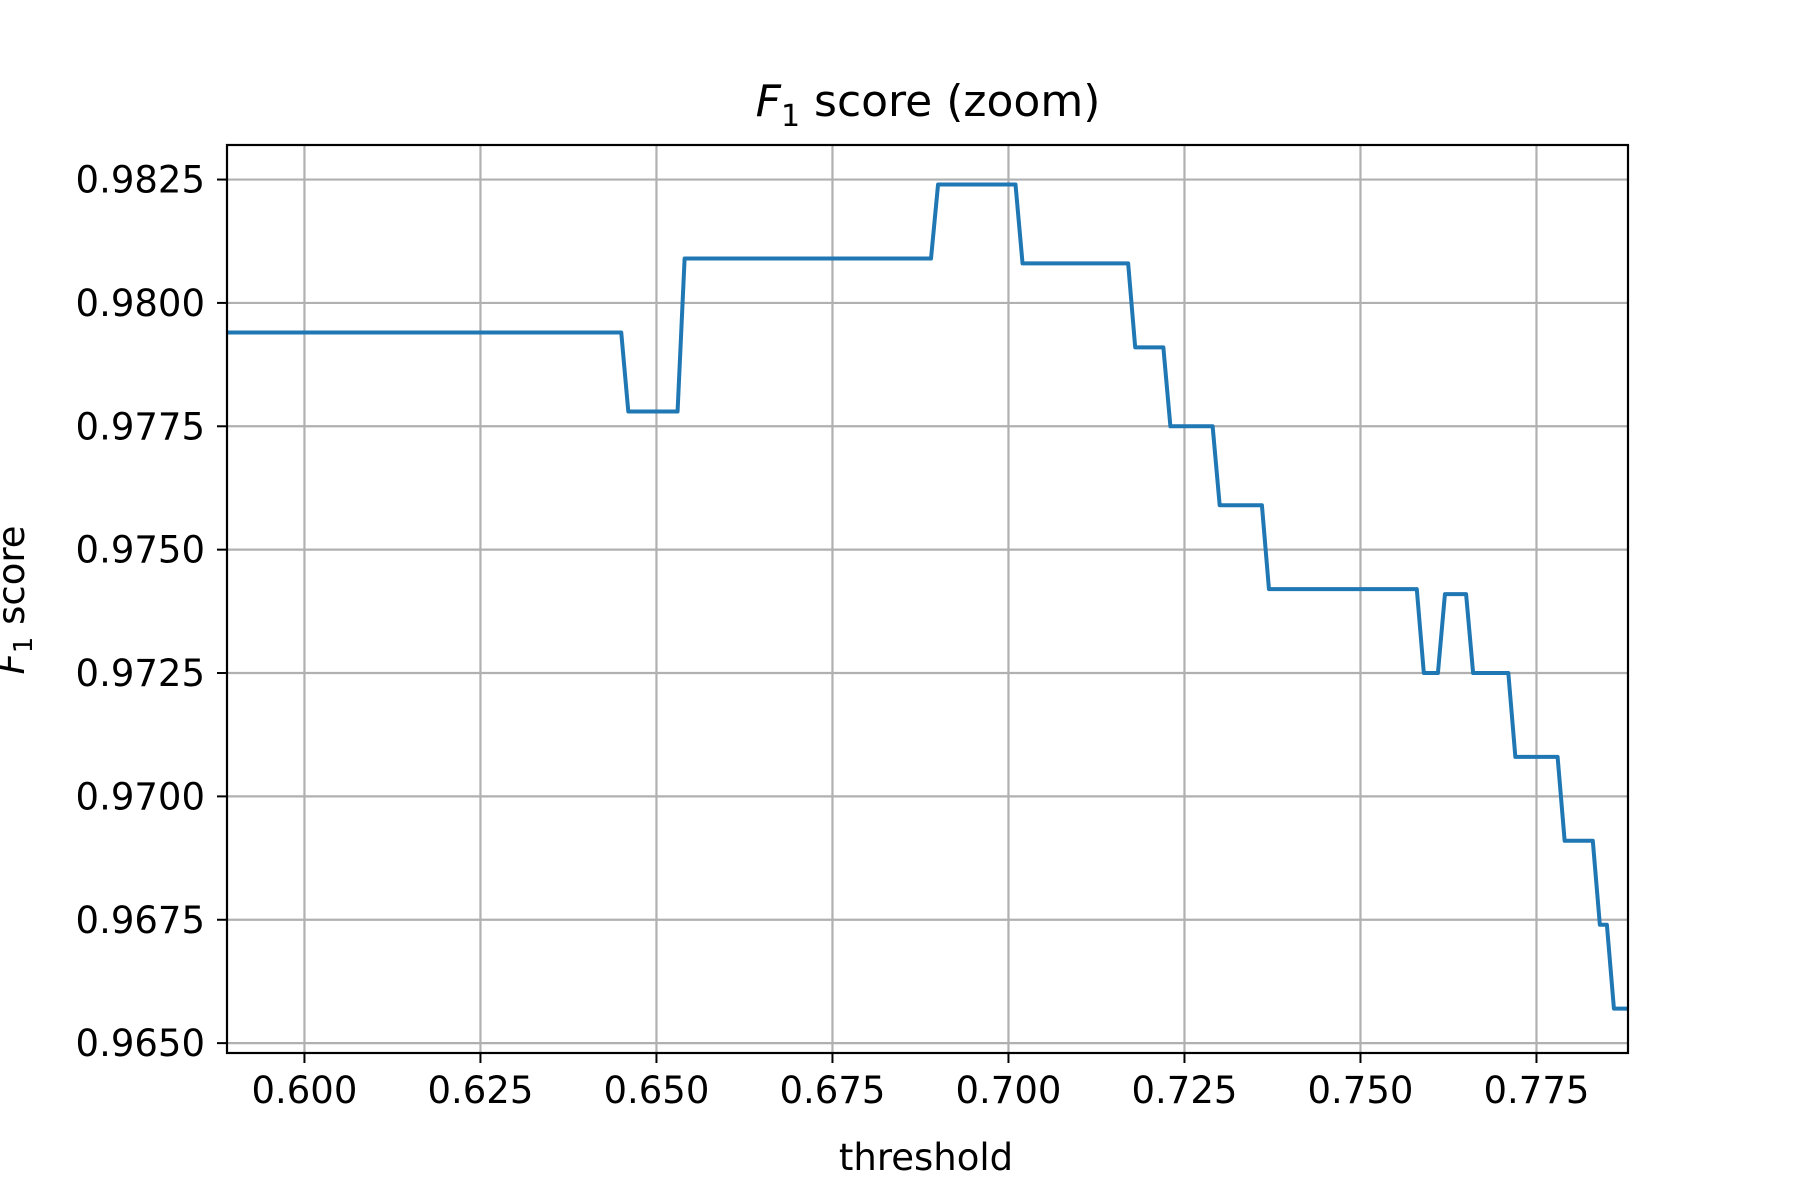 The height and width of the screenshot is (1200, 1800). I want to click on x-tick-label: 0.725, so click(1184, 1090).